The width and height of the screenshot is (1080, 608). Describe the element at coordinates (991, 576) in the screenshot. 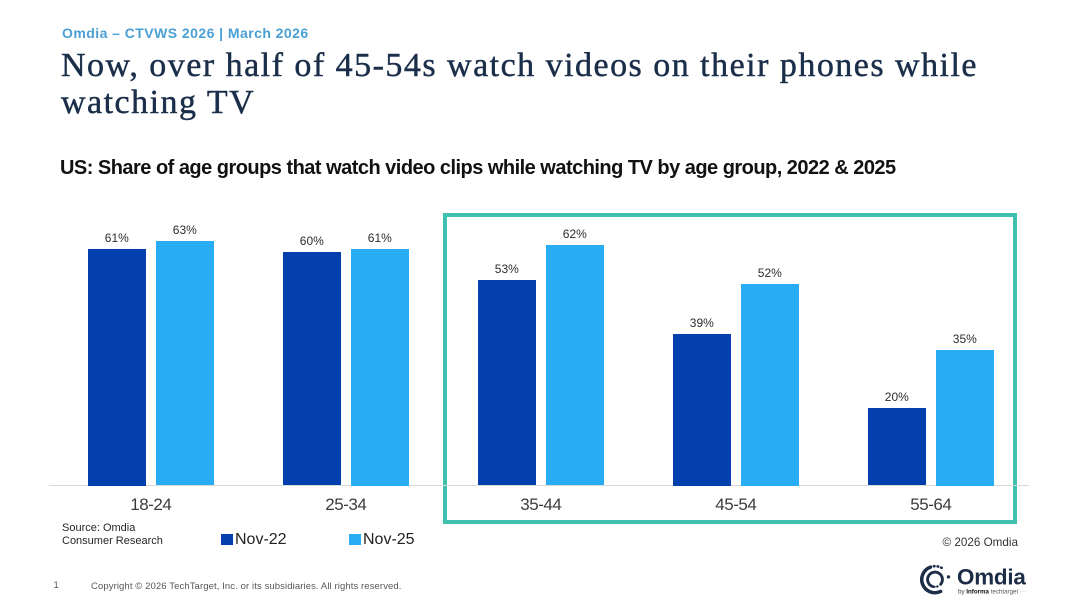

I see `svg-text: Omdia` at that location.